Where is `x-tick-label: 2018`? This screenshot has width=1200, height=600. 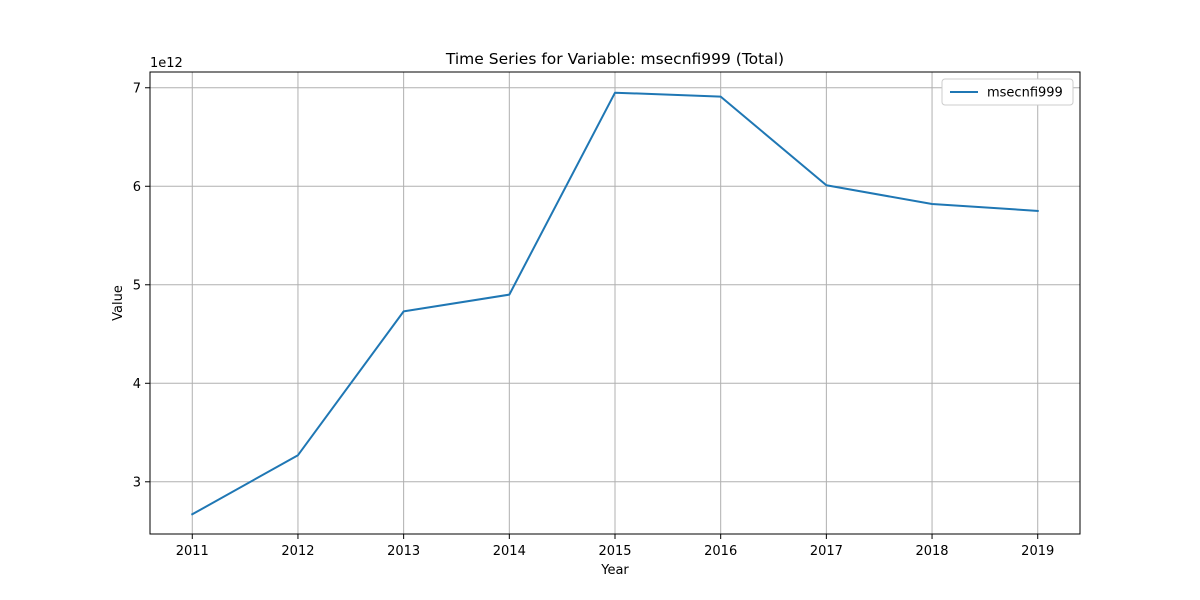
x-tick-label: 2018 is located at coordinates (931, 551).